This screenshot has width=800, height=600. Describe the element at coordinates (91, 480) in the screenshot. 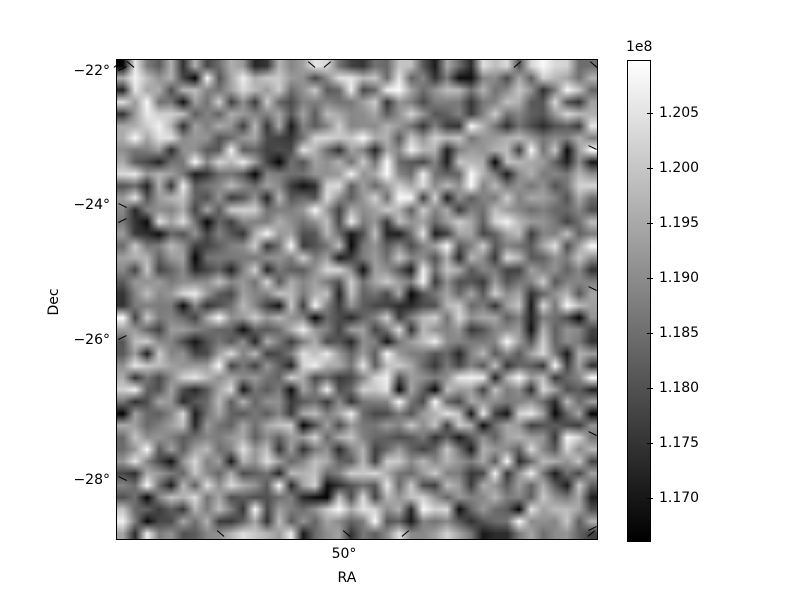

I see `y-tick-label: −28°` at that location.